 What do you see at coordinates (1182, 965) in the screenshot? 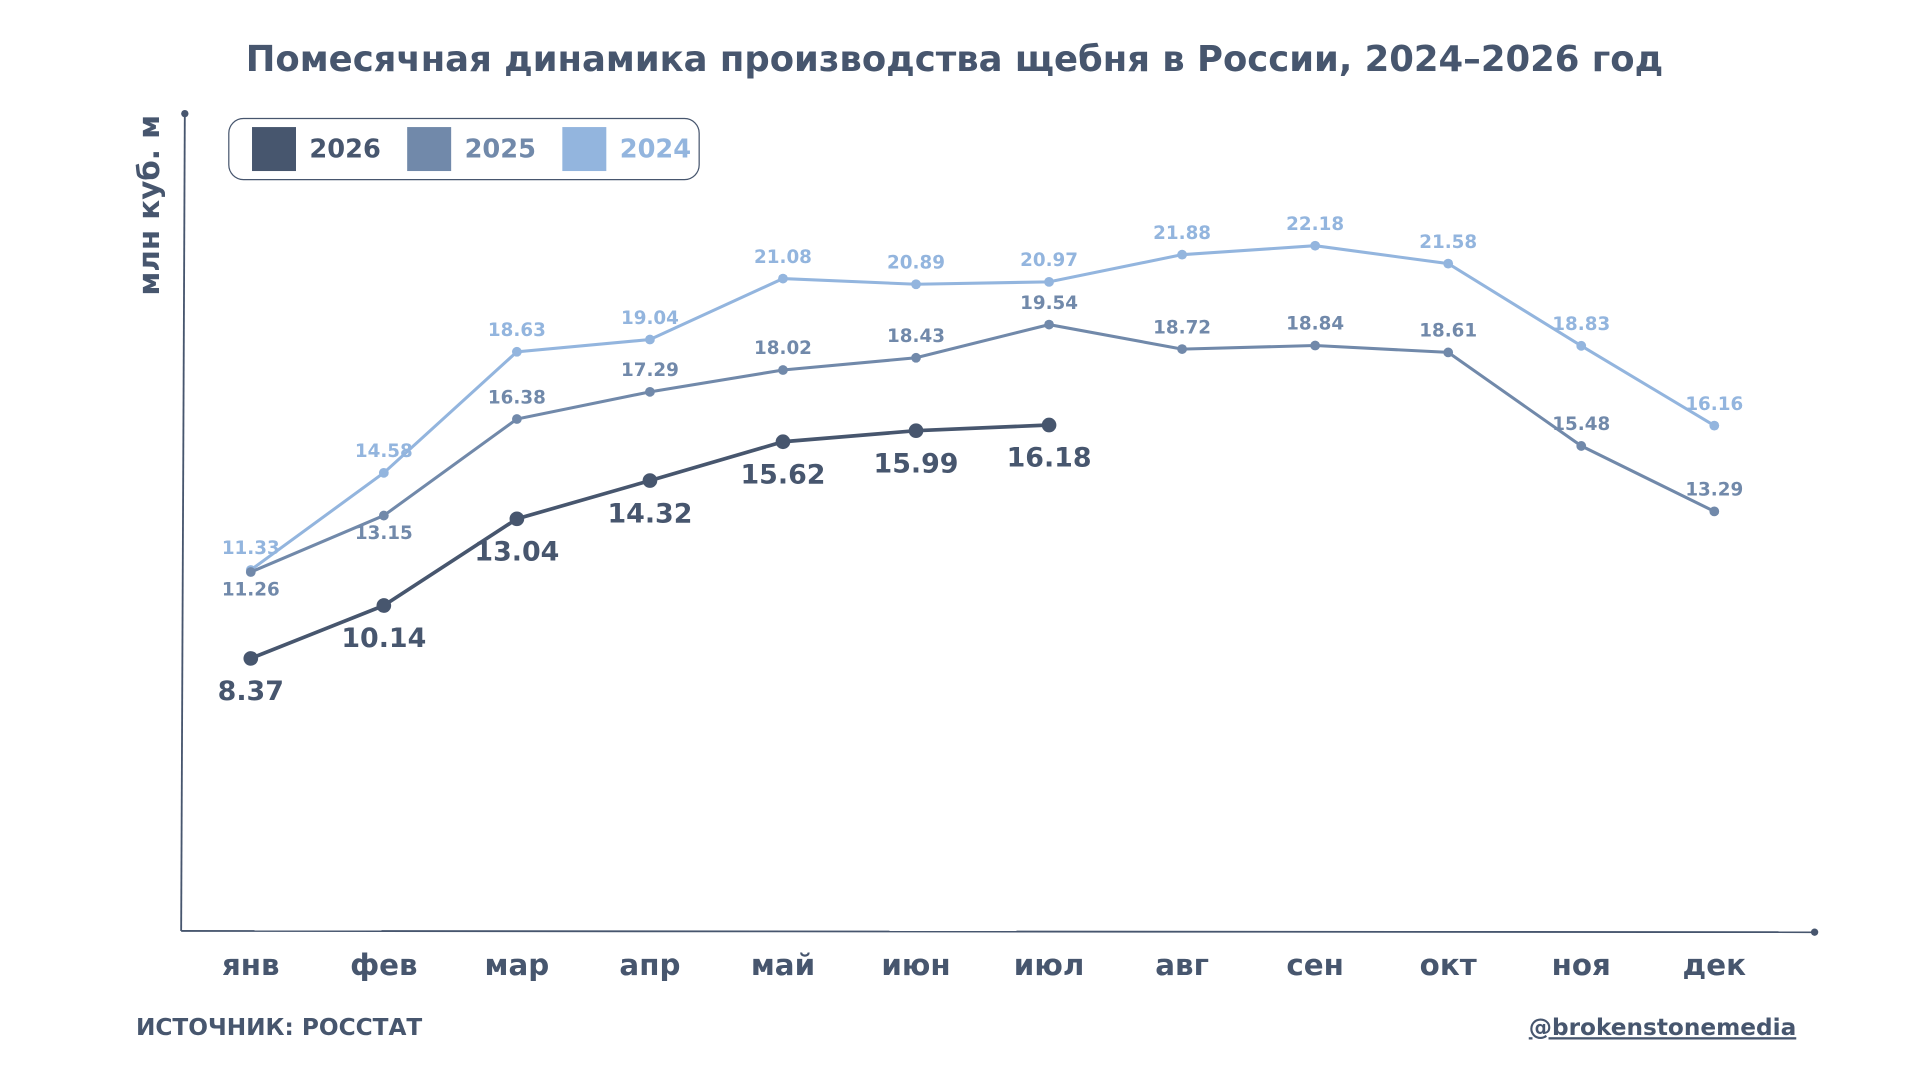
I see `x-tick-label: авг` at bounding box center [1182, 965].